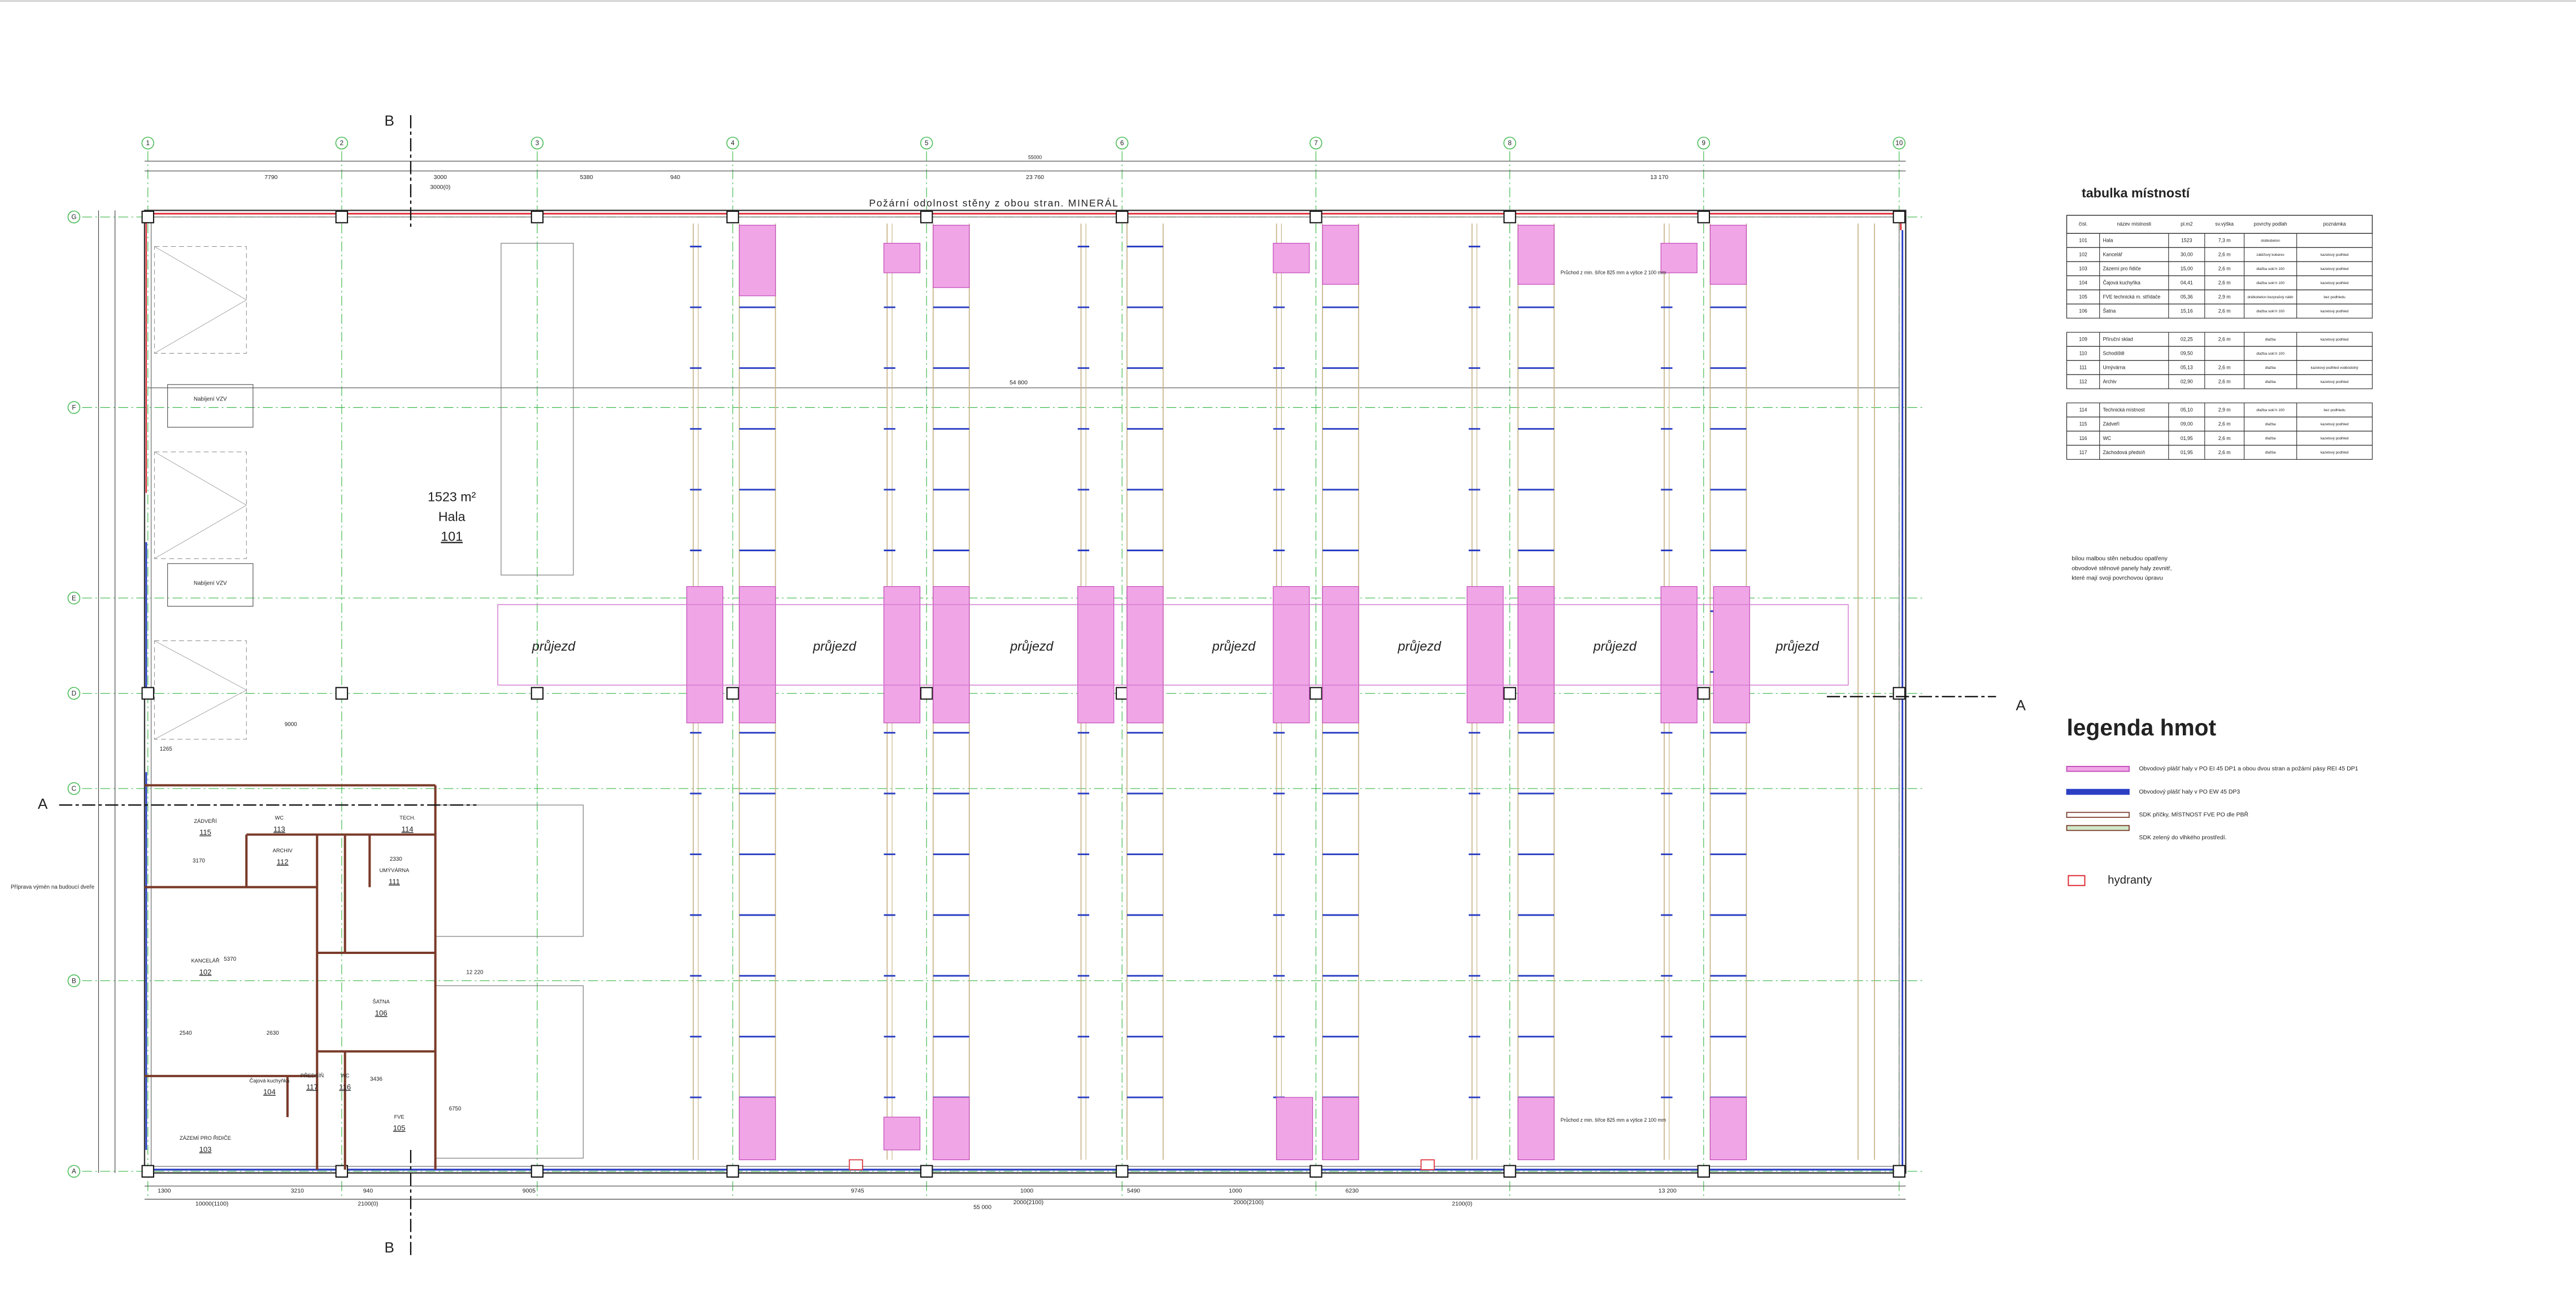 This screenshot has height=1316, width=2576. What do you see at coordinates (2193, 814) in the screenshot?
I see `legend-item: SDK příčky, MÍSTNOST FVE PO dle PBŘ` at bounding box center [2193, 814].